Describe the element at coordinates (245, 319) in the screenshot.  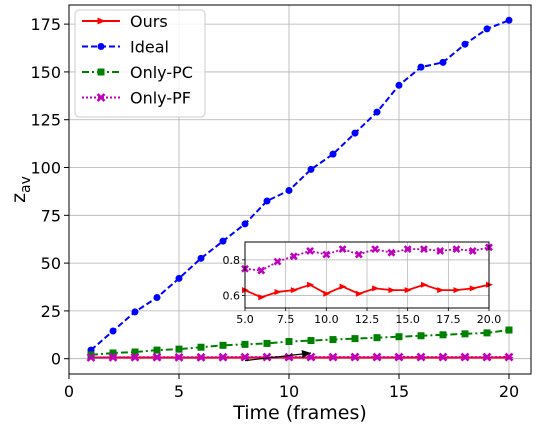
I see `inset-x-tick-label: 5.0` at that location.